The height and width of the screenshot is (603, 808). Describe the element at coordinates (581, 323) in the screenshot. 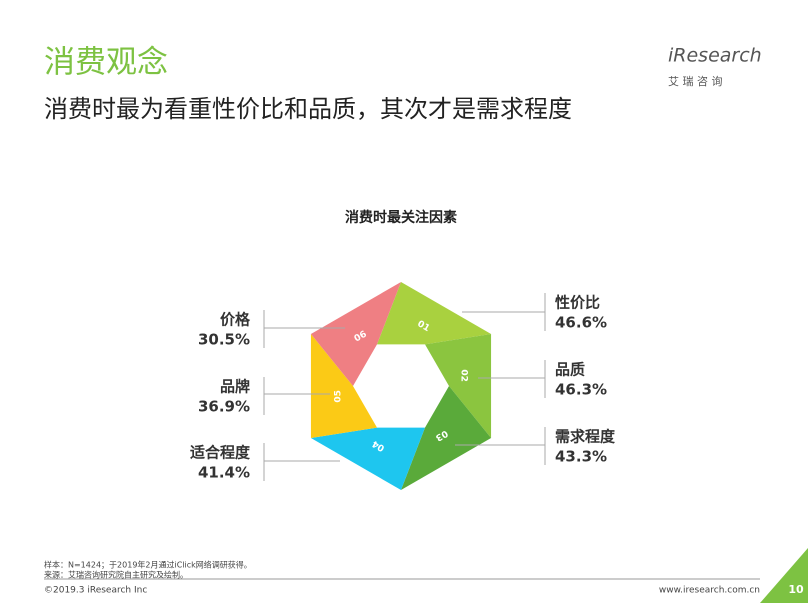

I see `factor-value: 46.6%` at that location.